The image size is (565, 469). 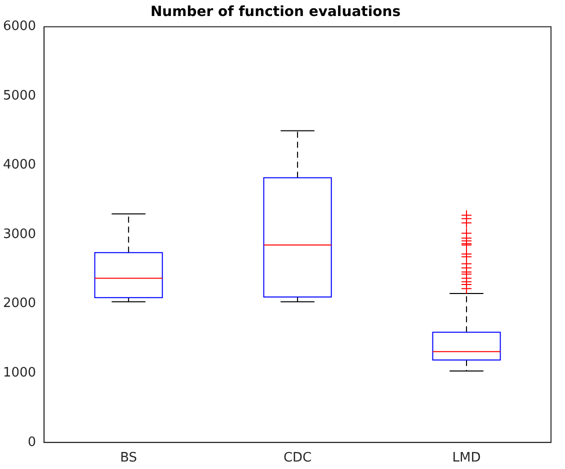 What do you see at coordinates (19, 26) in the screenshot?
I see `y-tick-label: 6000` at bounding box center [19, 26].